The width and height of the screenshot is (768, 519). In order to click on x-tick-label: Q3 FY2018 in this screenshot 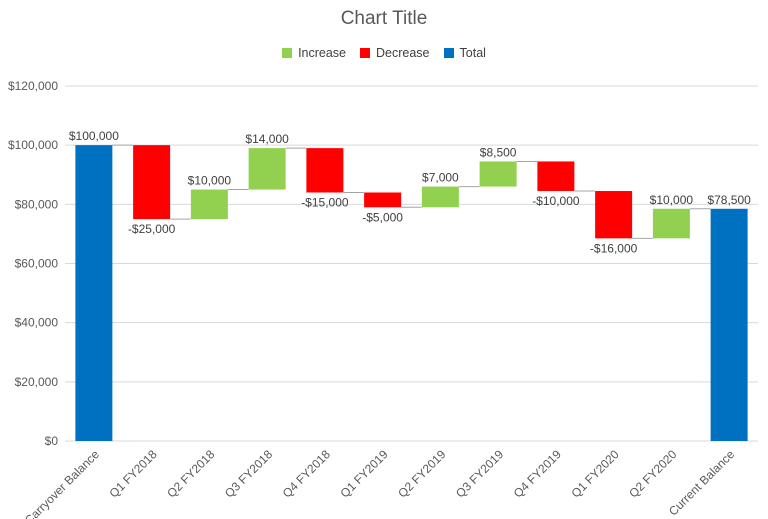, I will do `click(249, 474)`.